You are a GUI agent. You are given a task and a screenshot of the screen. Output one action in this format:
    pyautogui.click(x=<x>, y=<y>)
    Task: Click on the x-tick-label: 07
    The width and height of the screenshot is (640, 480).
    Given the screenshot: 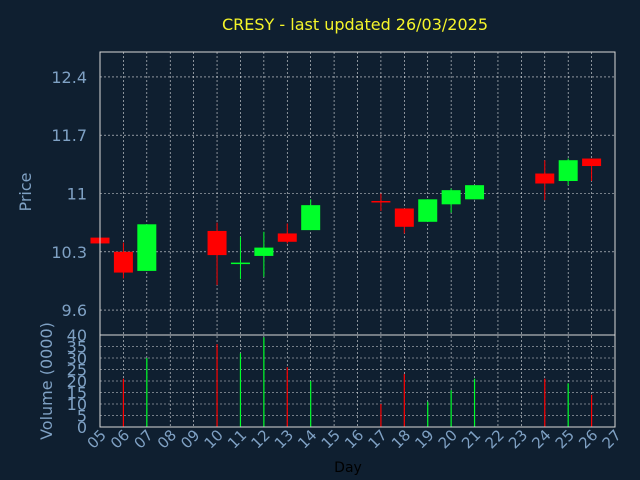 What is the action you would take?
    pyautogui.click(x=143, y=439)
    